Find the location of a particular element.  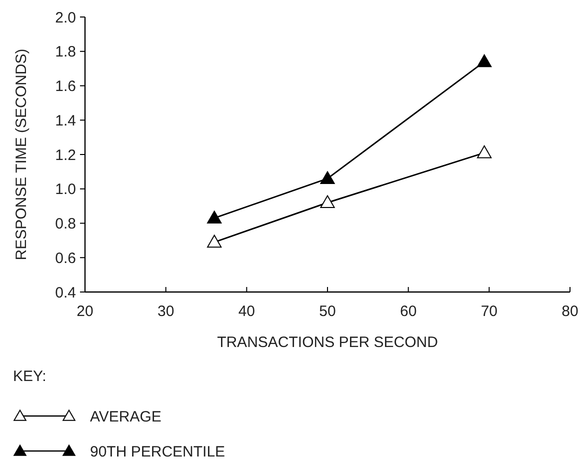

y-tick-label: 0.8 is located at coordinates (65, 224).